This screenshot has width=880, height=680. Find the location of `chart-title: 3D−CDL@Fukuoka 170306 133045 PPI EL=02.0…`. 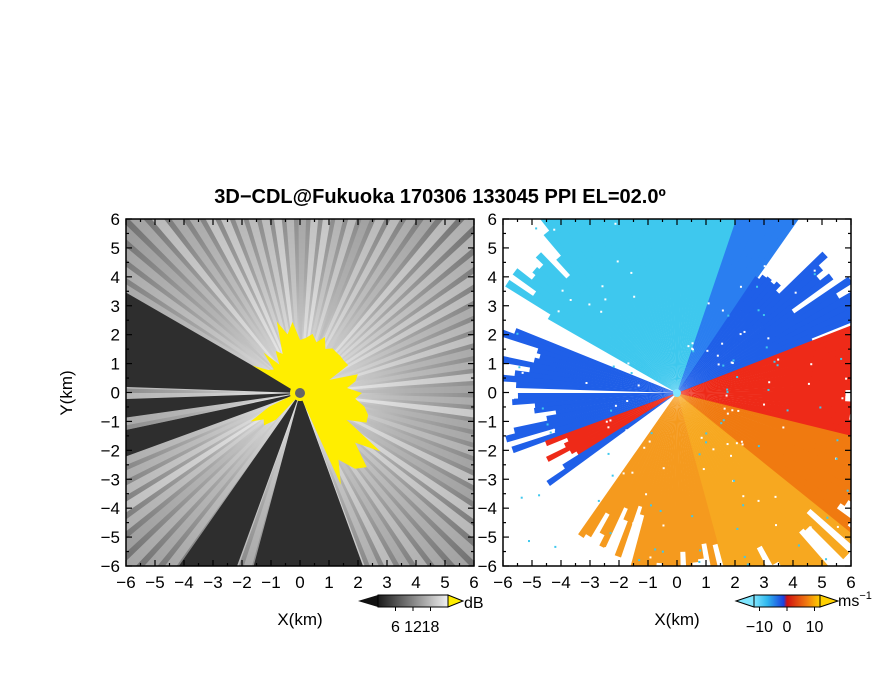

chart-title: 3D−CDL@Fukuoka 170306 133045 PPI EL=02.0… is located at coordinates (440, 197).